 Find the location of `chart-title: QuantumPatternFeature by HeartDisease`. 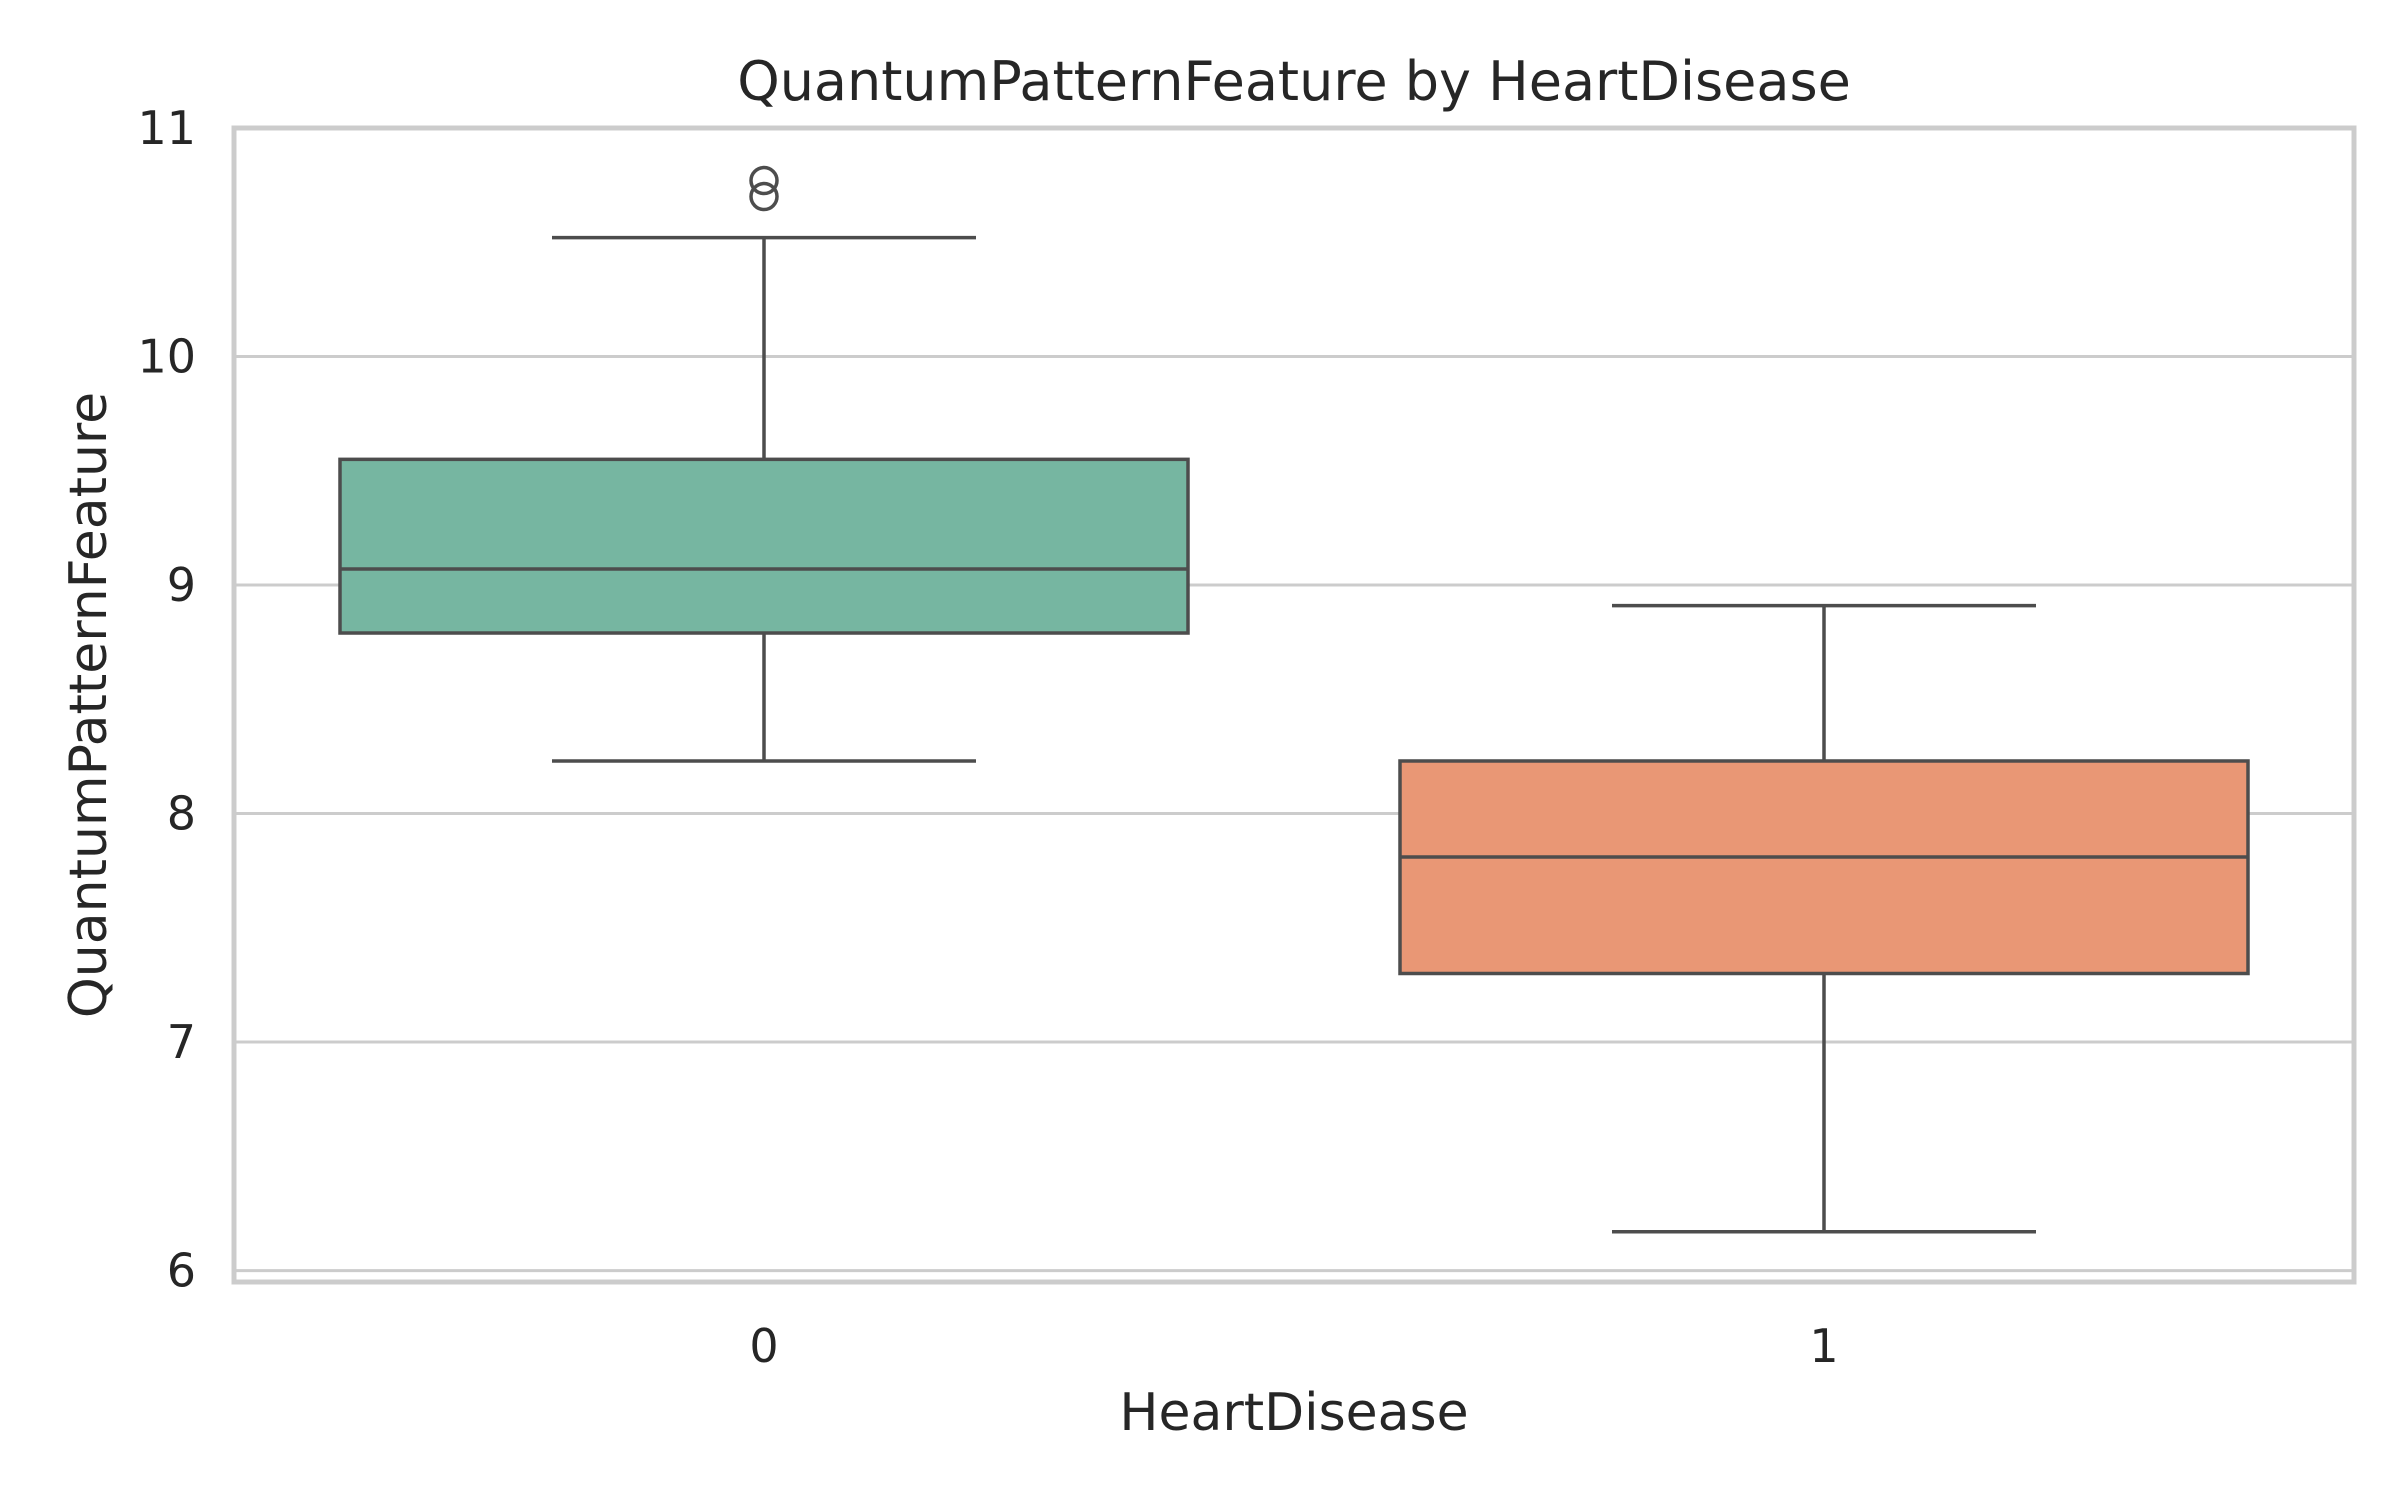

chart-title: QuantumPatternFeature by HeartDisease is located at coordinates (1294, 81).